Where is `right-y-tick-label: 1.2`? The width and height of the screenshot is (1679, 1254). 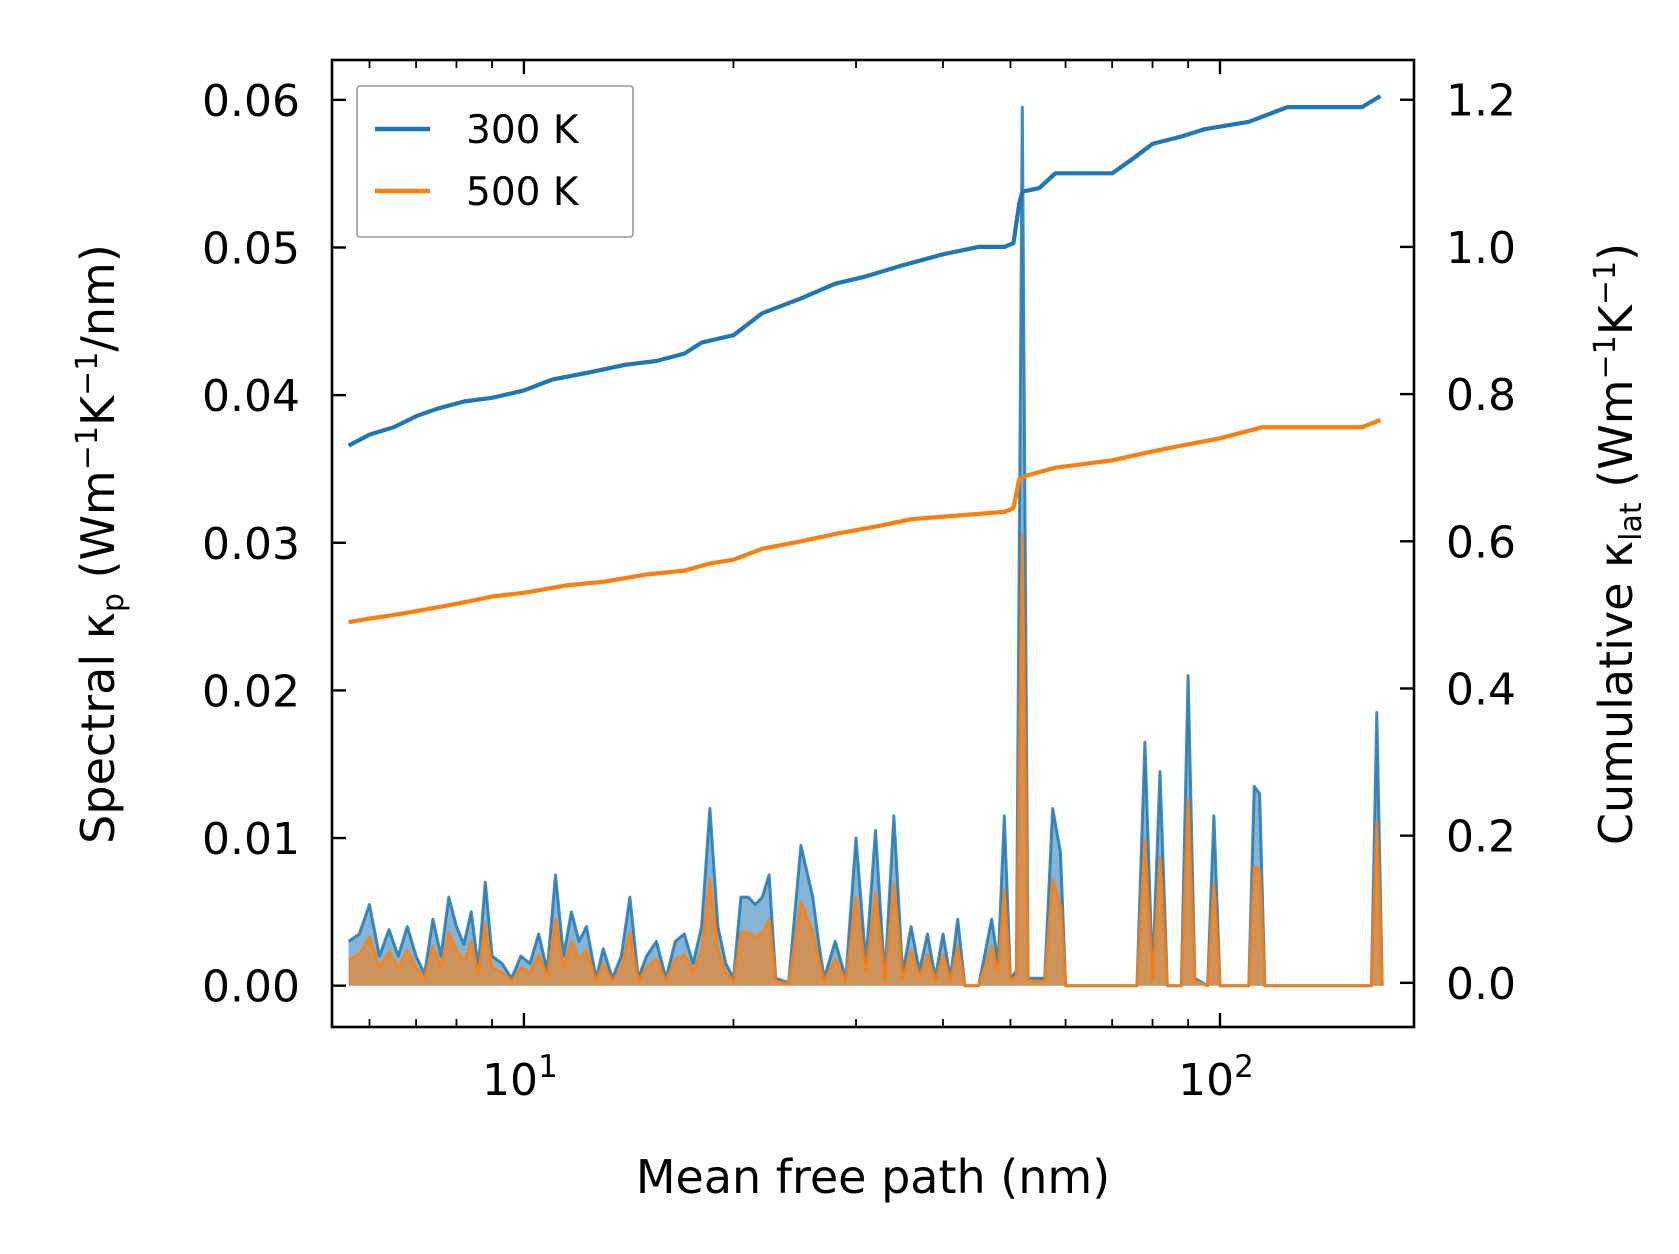
right-y-tick-label: 1.2 is located at coordinates (1481, 101).